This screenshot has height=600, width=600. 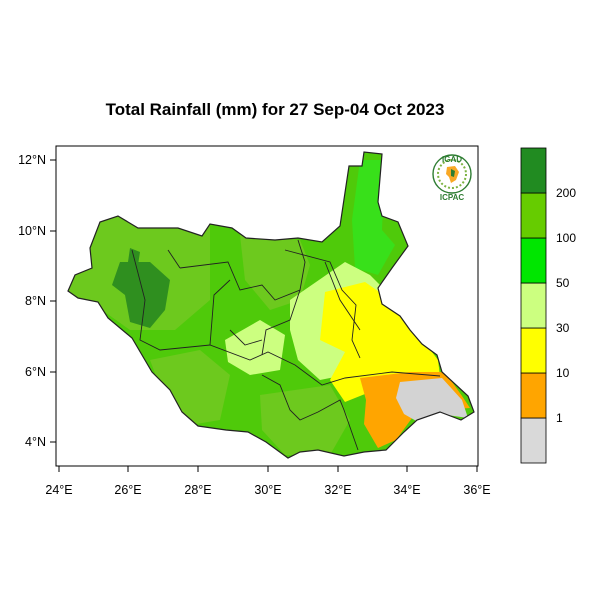 What do you see at coordinates (141, 295) in the screenshot?
I see `rainfall-zone-200-west` at bounding box center [141, 295].